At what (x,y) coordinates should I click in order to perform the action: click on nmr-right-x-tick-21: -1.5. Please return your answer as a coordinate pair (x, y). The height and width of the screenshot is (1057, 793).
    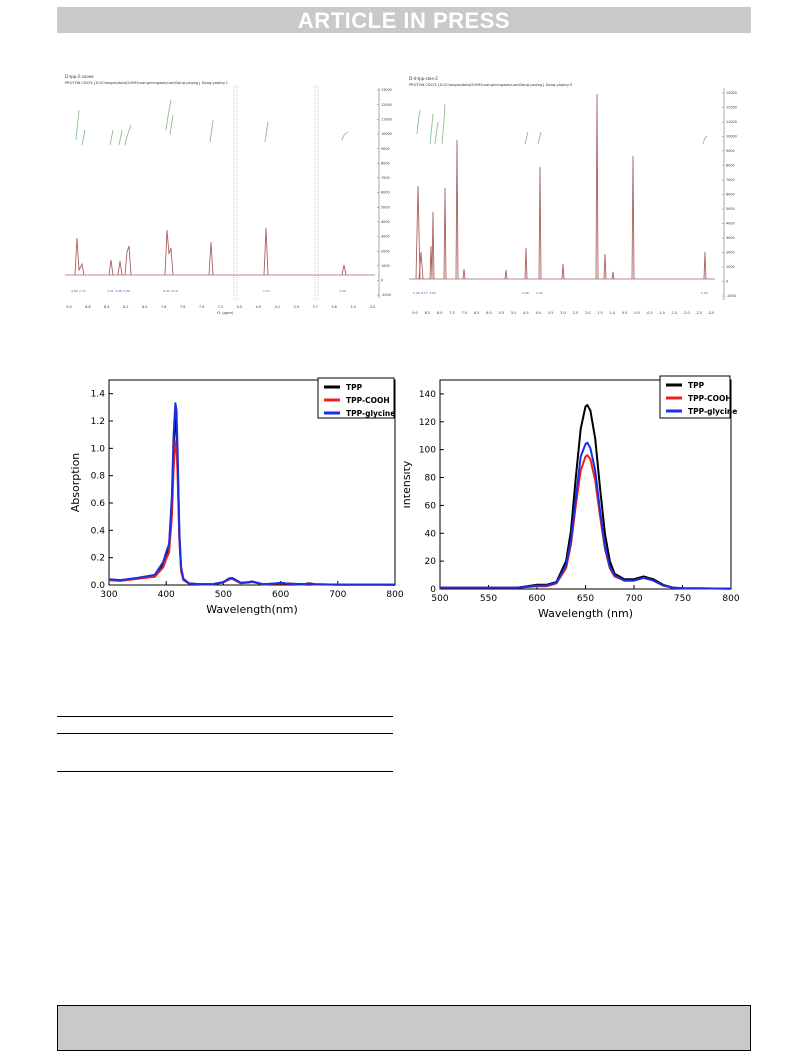
    Looking at the image, I should click on (674, 313).